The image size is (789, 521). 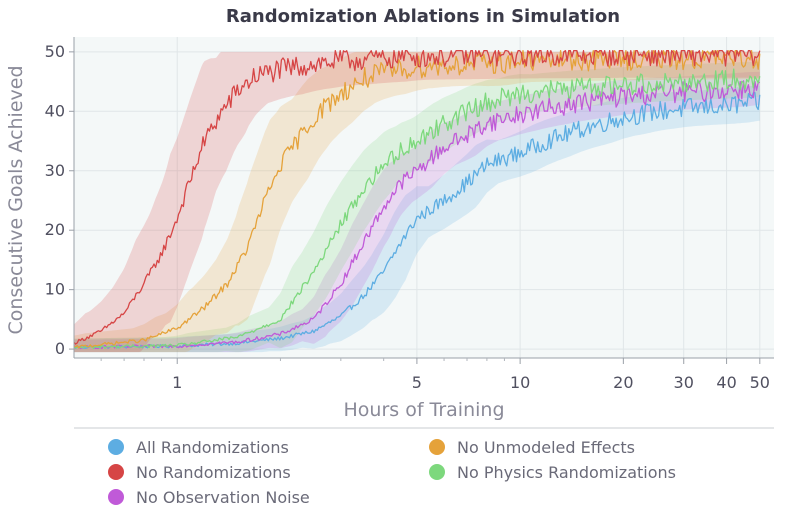 I want to click on y-axis-label: Consecutive Goals Achieved, so click(x=16, y=199).